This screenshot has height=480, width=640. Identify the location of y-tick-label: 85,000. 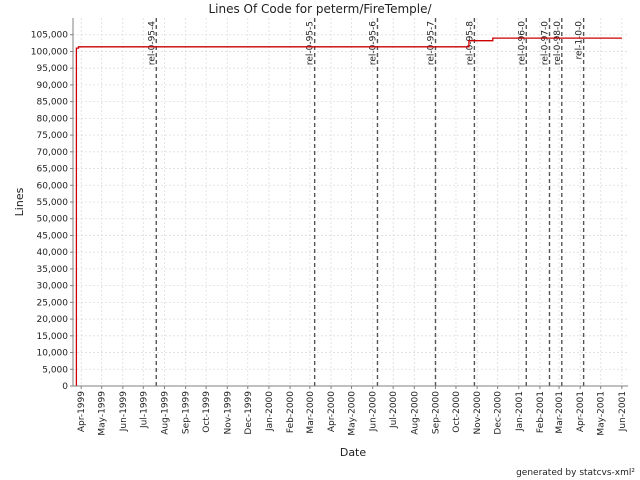
(53, 103).